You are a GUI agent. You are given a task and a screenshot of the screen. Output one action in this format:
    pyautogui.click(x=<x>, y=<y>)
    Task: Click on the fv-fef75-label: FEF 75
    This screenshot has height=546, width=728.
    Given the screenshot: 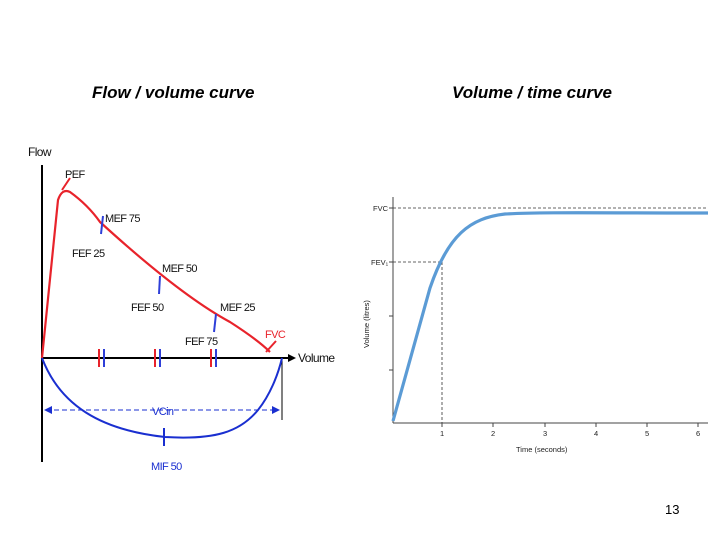 What is the action you would take?
    pyautogui.click(x=201, y=342)
    